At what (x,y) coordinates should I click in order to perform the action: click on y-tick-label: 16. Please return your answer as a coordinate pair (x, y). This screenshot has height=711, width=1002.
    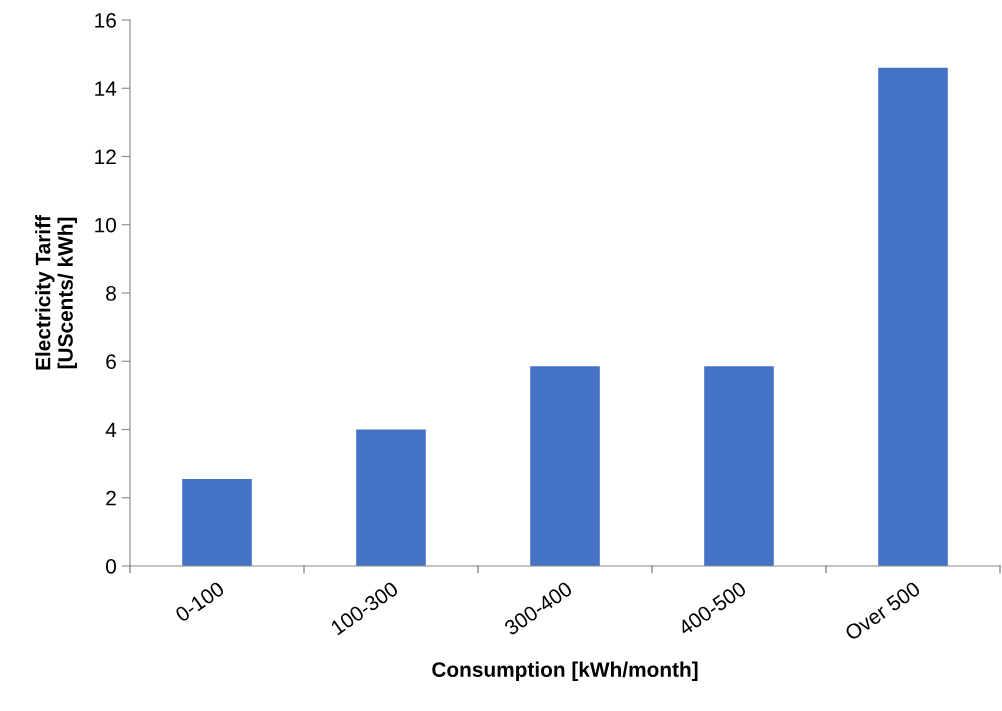
    Looking at the image, I should click on (105, 20).